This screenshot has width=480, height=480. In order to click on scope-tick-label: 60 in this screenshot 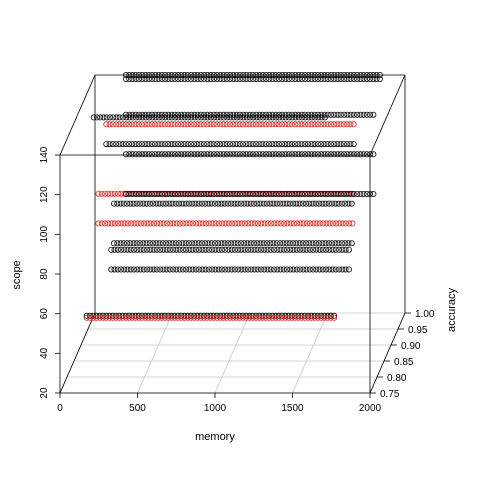, I will do `click(44, 314)`.